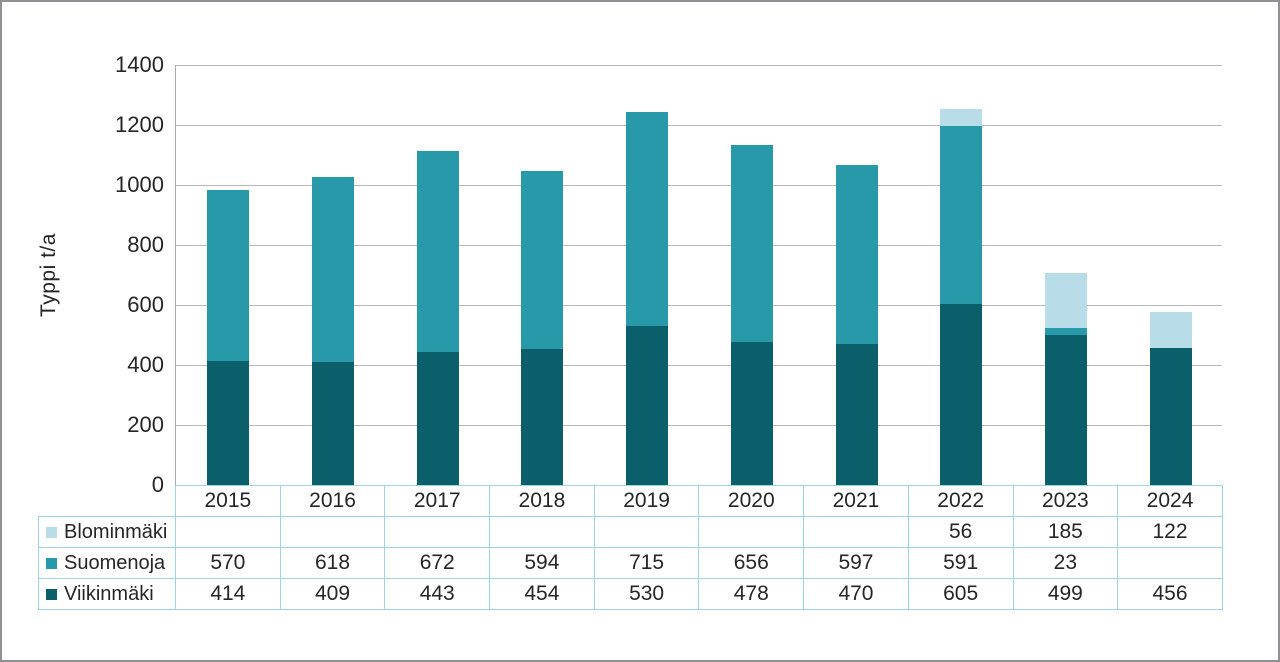 Image resolution: width=1280 pixels, height=662 pixels. What do you see at coordinates (646, 501) in the screenshot?
I see `year-header-2019: 2019` at bounding box center [646, 501].